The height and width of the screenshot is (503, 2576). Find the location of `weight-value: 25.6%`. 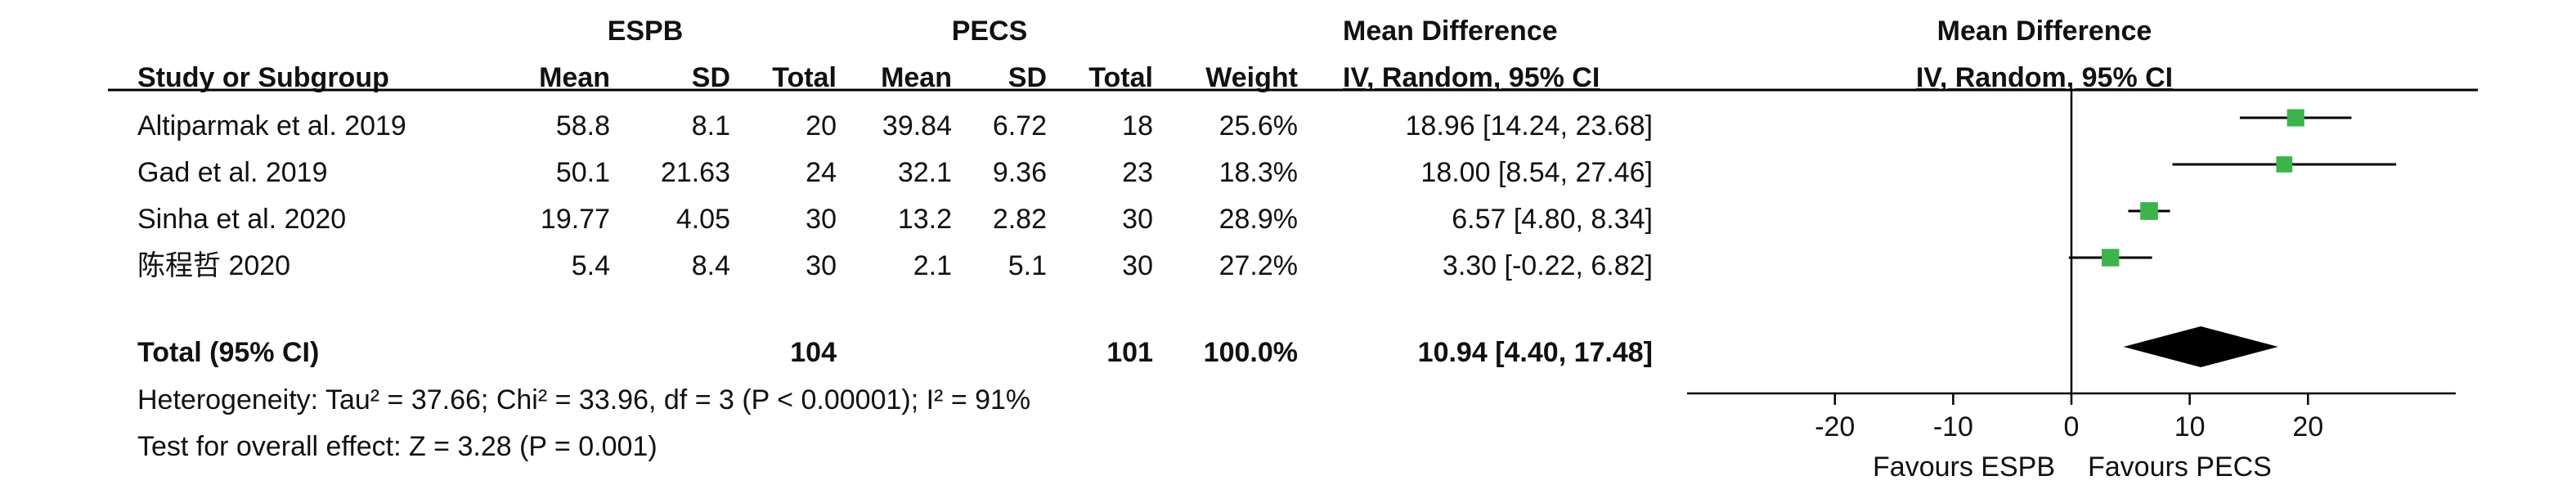

weight-value: 25.6% is located at coordinates (1258, 125).